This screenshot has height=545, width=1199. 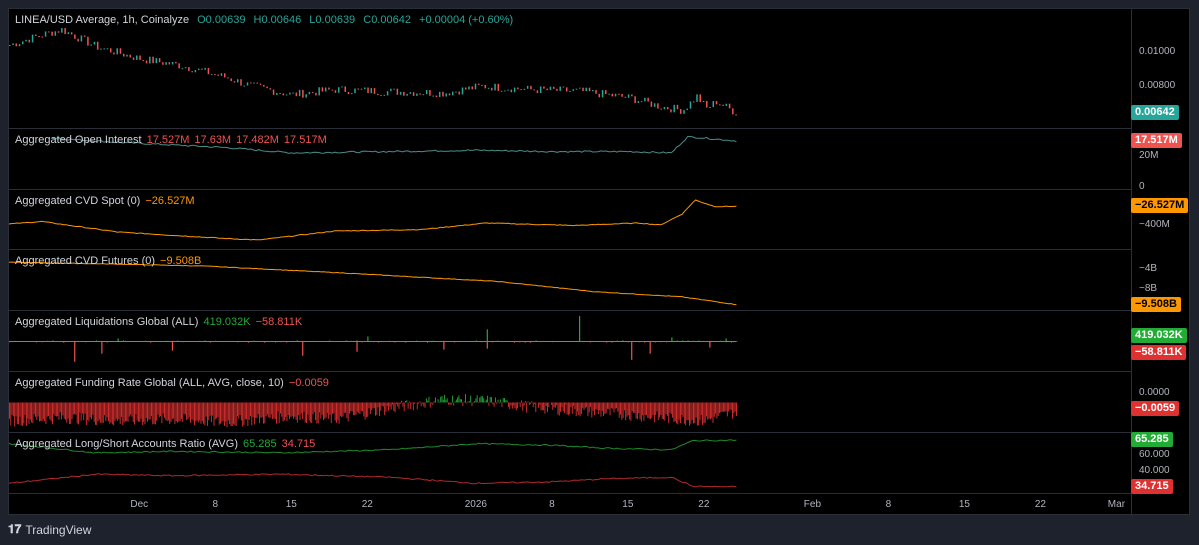 I want to click on tradingview-logo: 𝟏𝟕 TradingView, so click(x=49, y=529).